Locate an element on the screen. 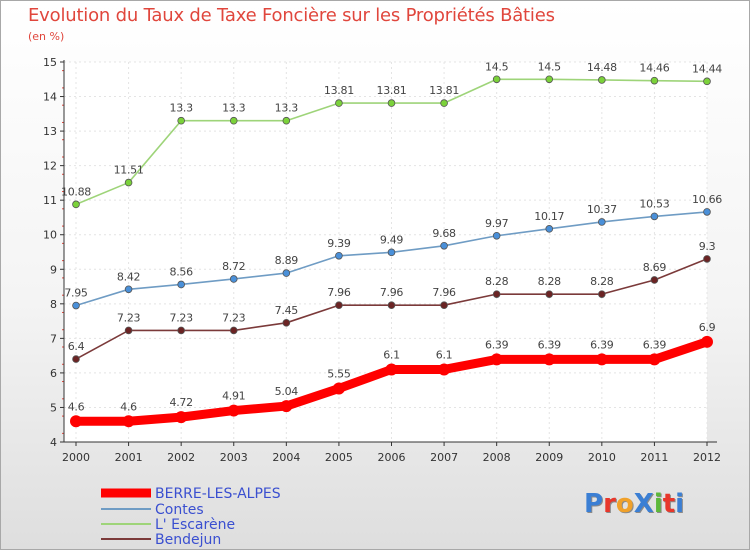 This screenshot has width=750, height=550. data-label: 9.3 is located at coordinates (707, 246).